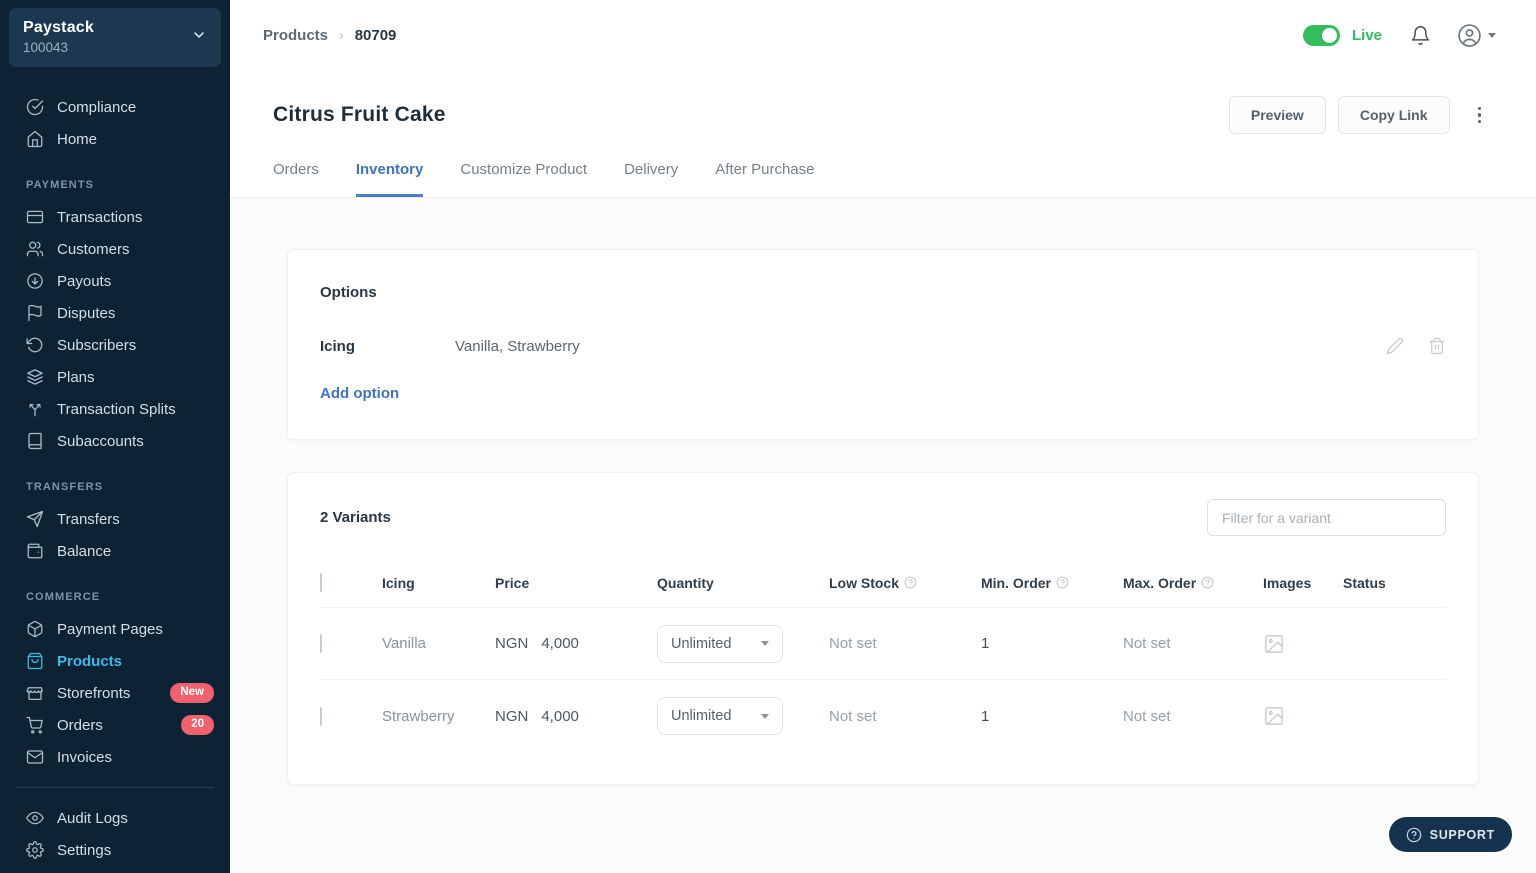  What do you see at coordinates (100, 441) in the screenshot?
I see `sidebar-item-label: Subaccounts` at bounding box center [100, 441].